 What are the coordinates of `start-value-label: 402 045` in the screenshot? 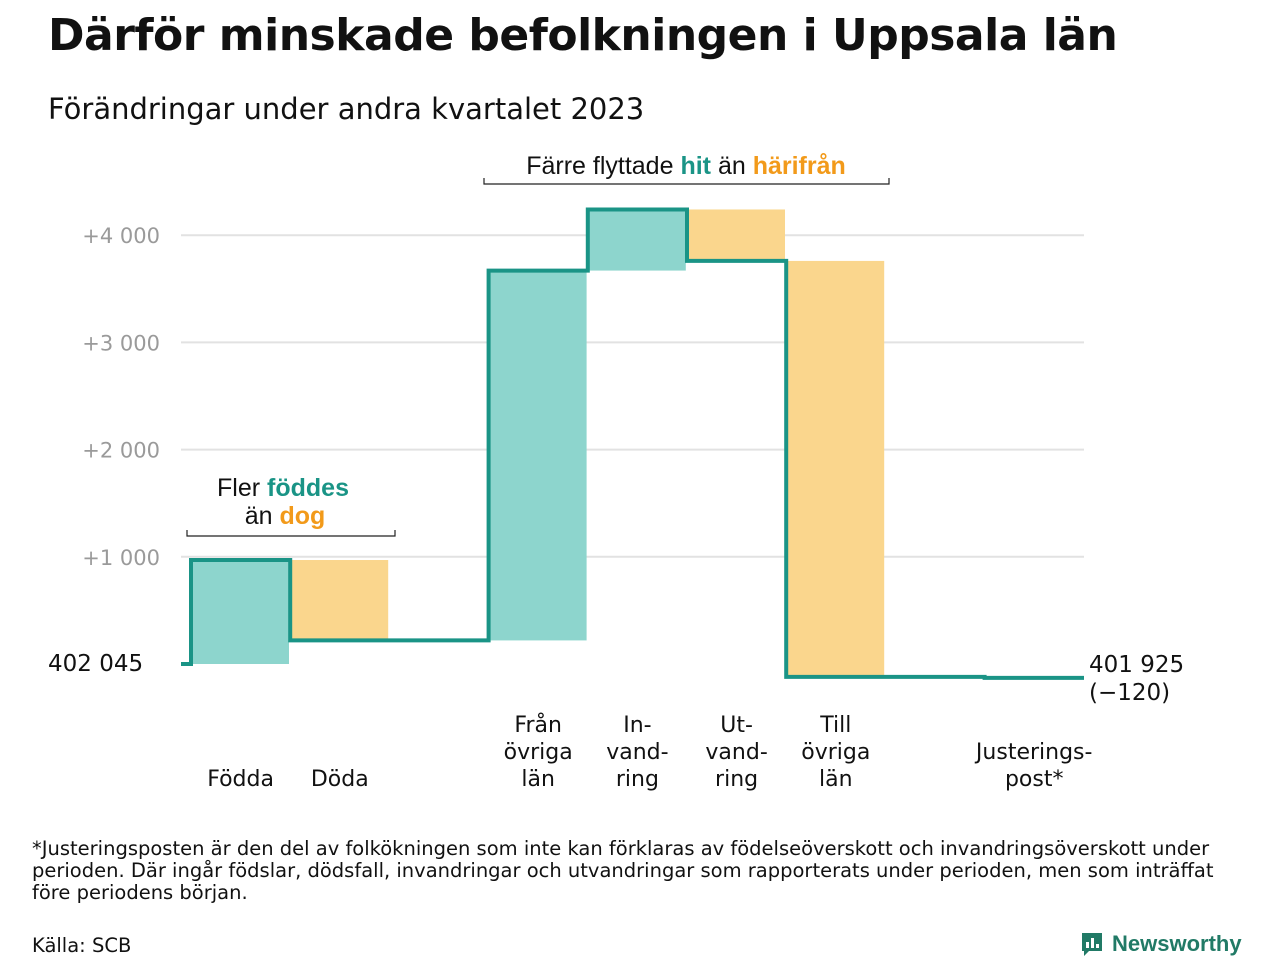 It's located at (95, 664).